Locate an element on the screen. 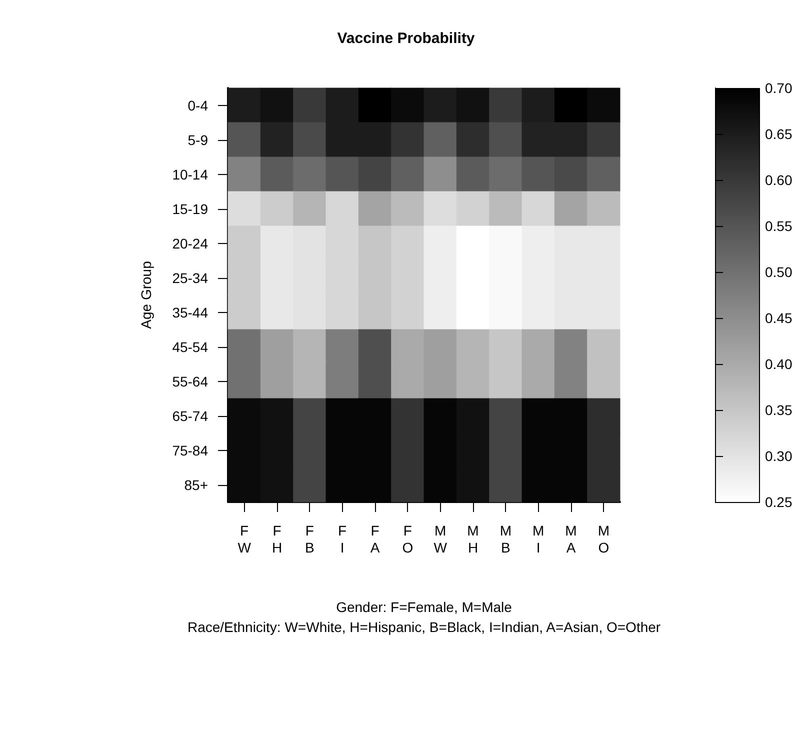 The height and width of the screenshot is (734, 812). color-bar-label: 0.60 is located at coordinates (778, 180).